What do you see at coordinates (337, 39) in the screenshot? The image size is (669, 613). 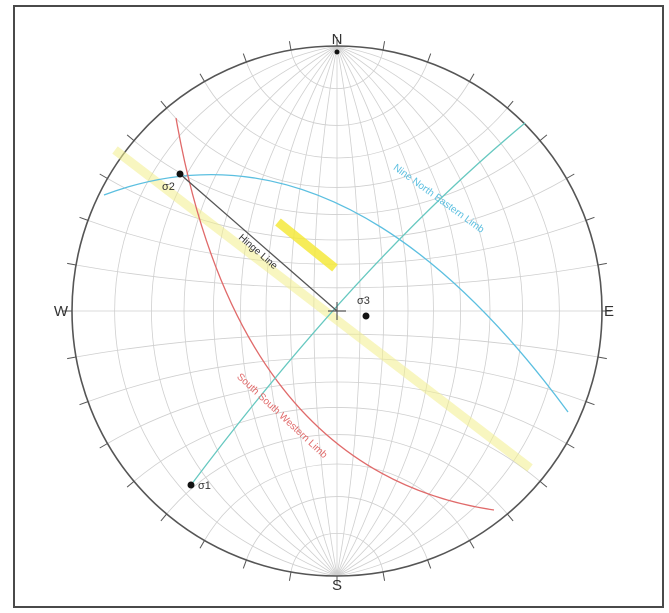 I see `north-label: N` at bounding box center [337, 39].